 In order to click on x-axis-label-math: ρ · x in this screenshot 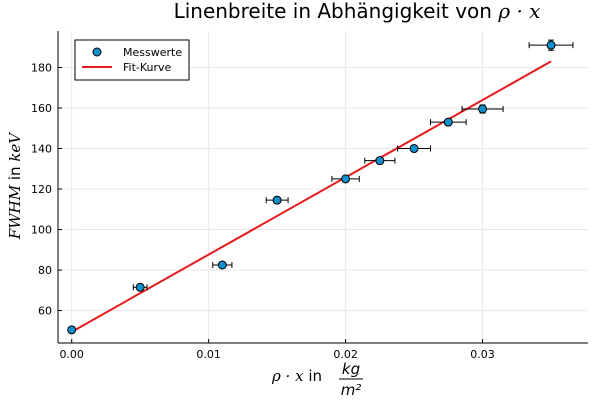, I will do `click(287, 376)`.